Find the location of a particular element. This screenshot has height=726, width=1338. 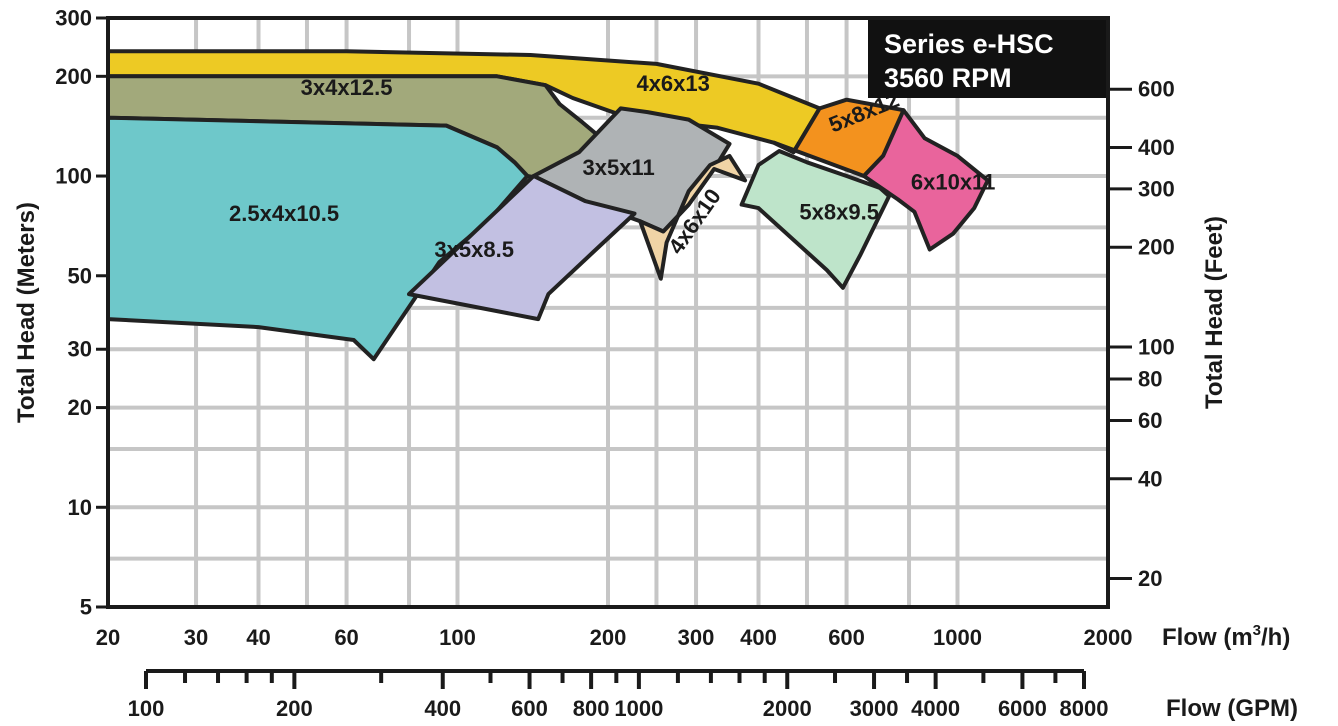

gpm-tick-label: 400 is located at coordinates (442, 708).